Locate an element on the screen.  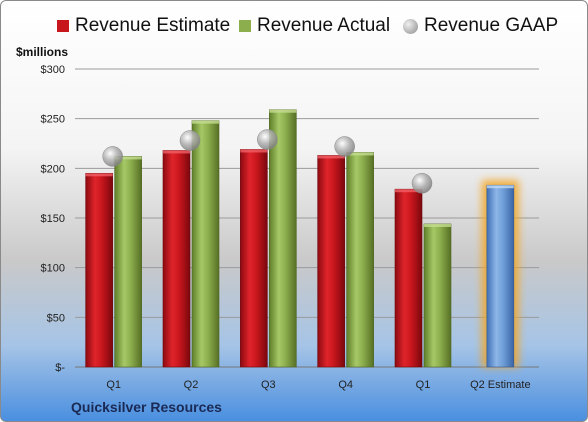
legend-swatch-green is located at coordinates (245, 26).